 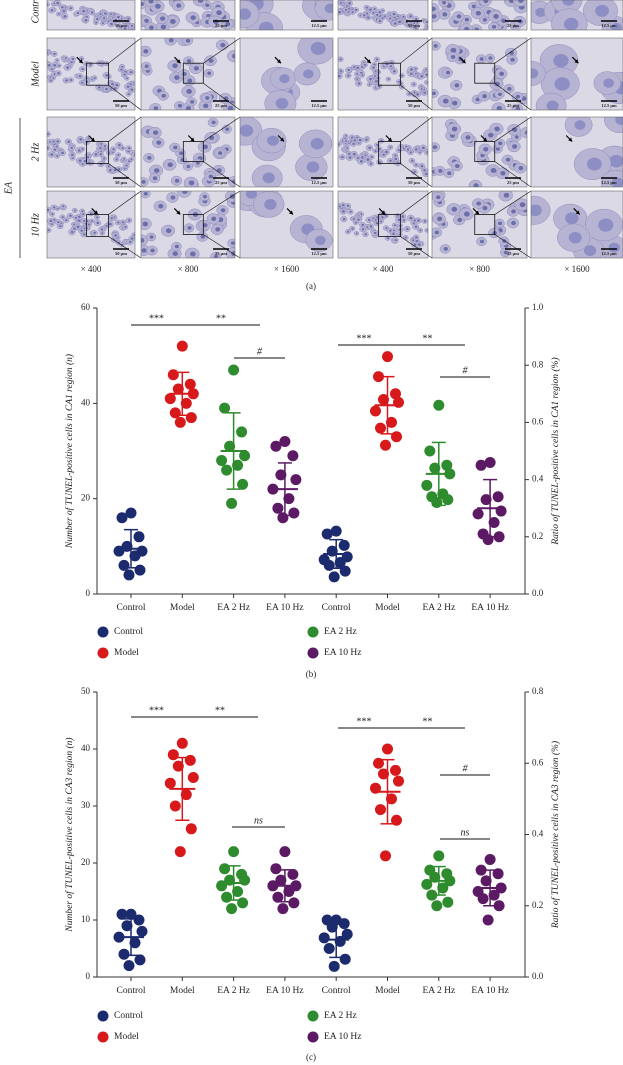 What do you see at coordinates (609, 182) in the screenshot?
I see `scale-label: 12.5 μm` at bounding box center [609, 182].